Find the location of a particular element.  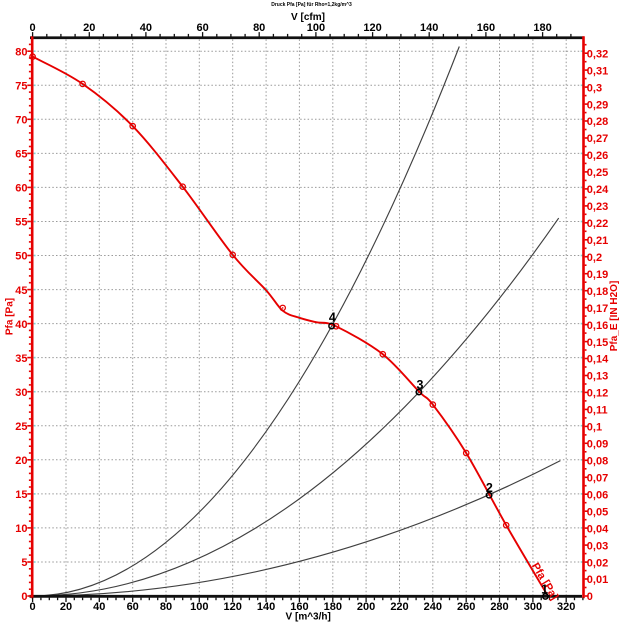

svg-text: 260 is located at coordinates (466, 607).